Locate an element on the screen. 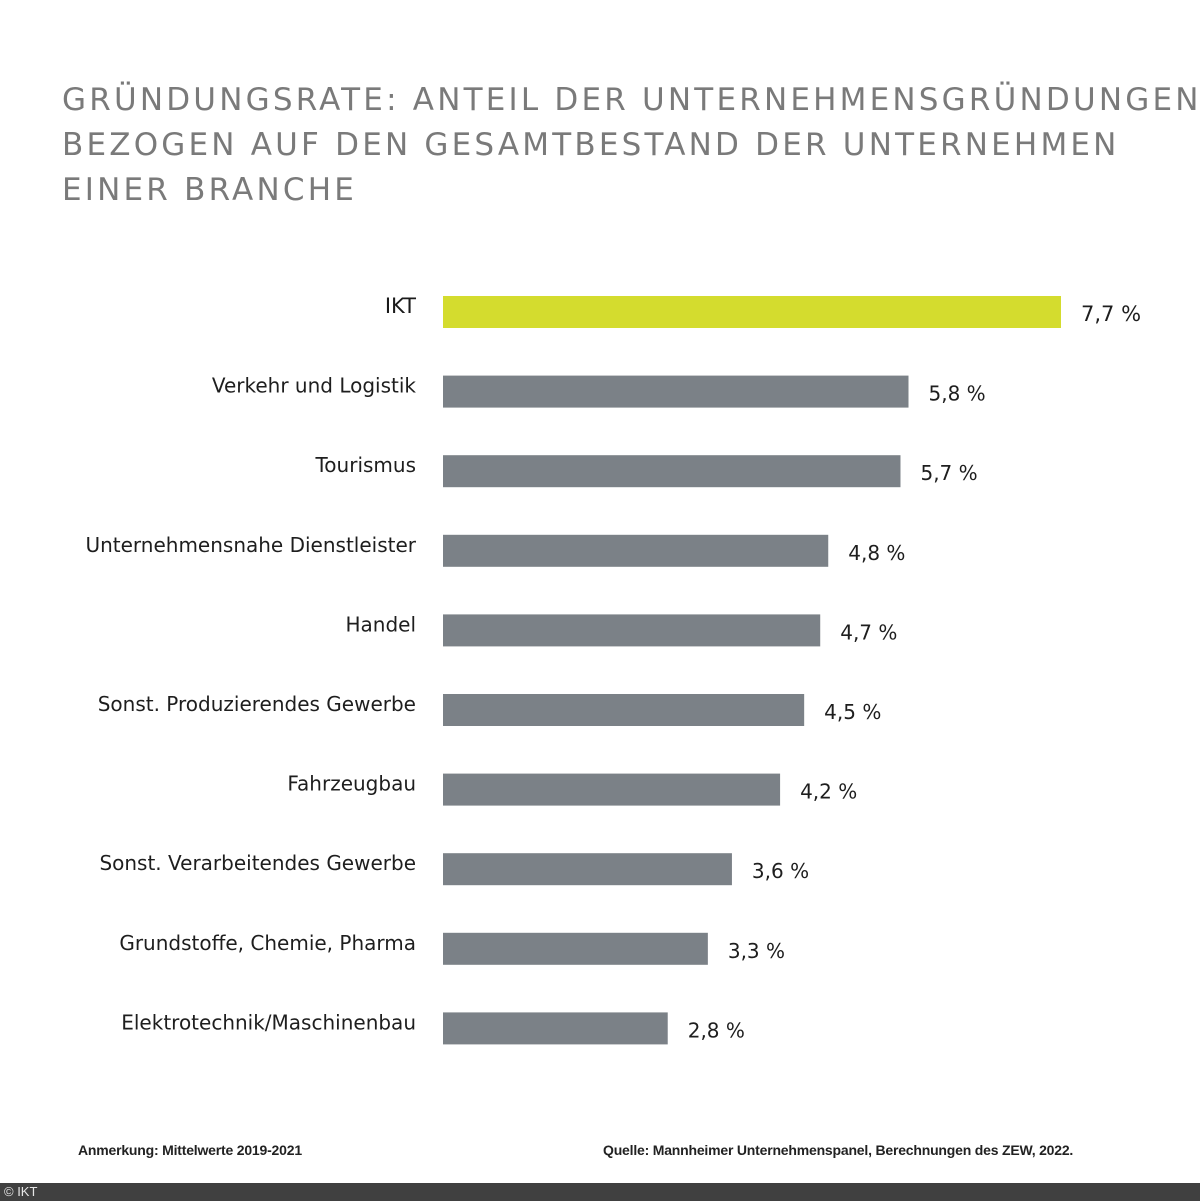  bar-group: Tourismus 5,7 % is located at coordinates (646, 470).